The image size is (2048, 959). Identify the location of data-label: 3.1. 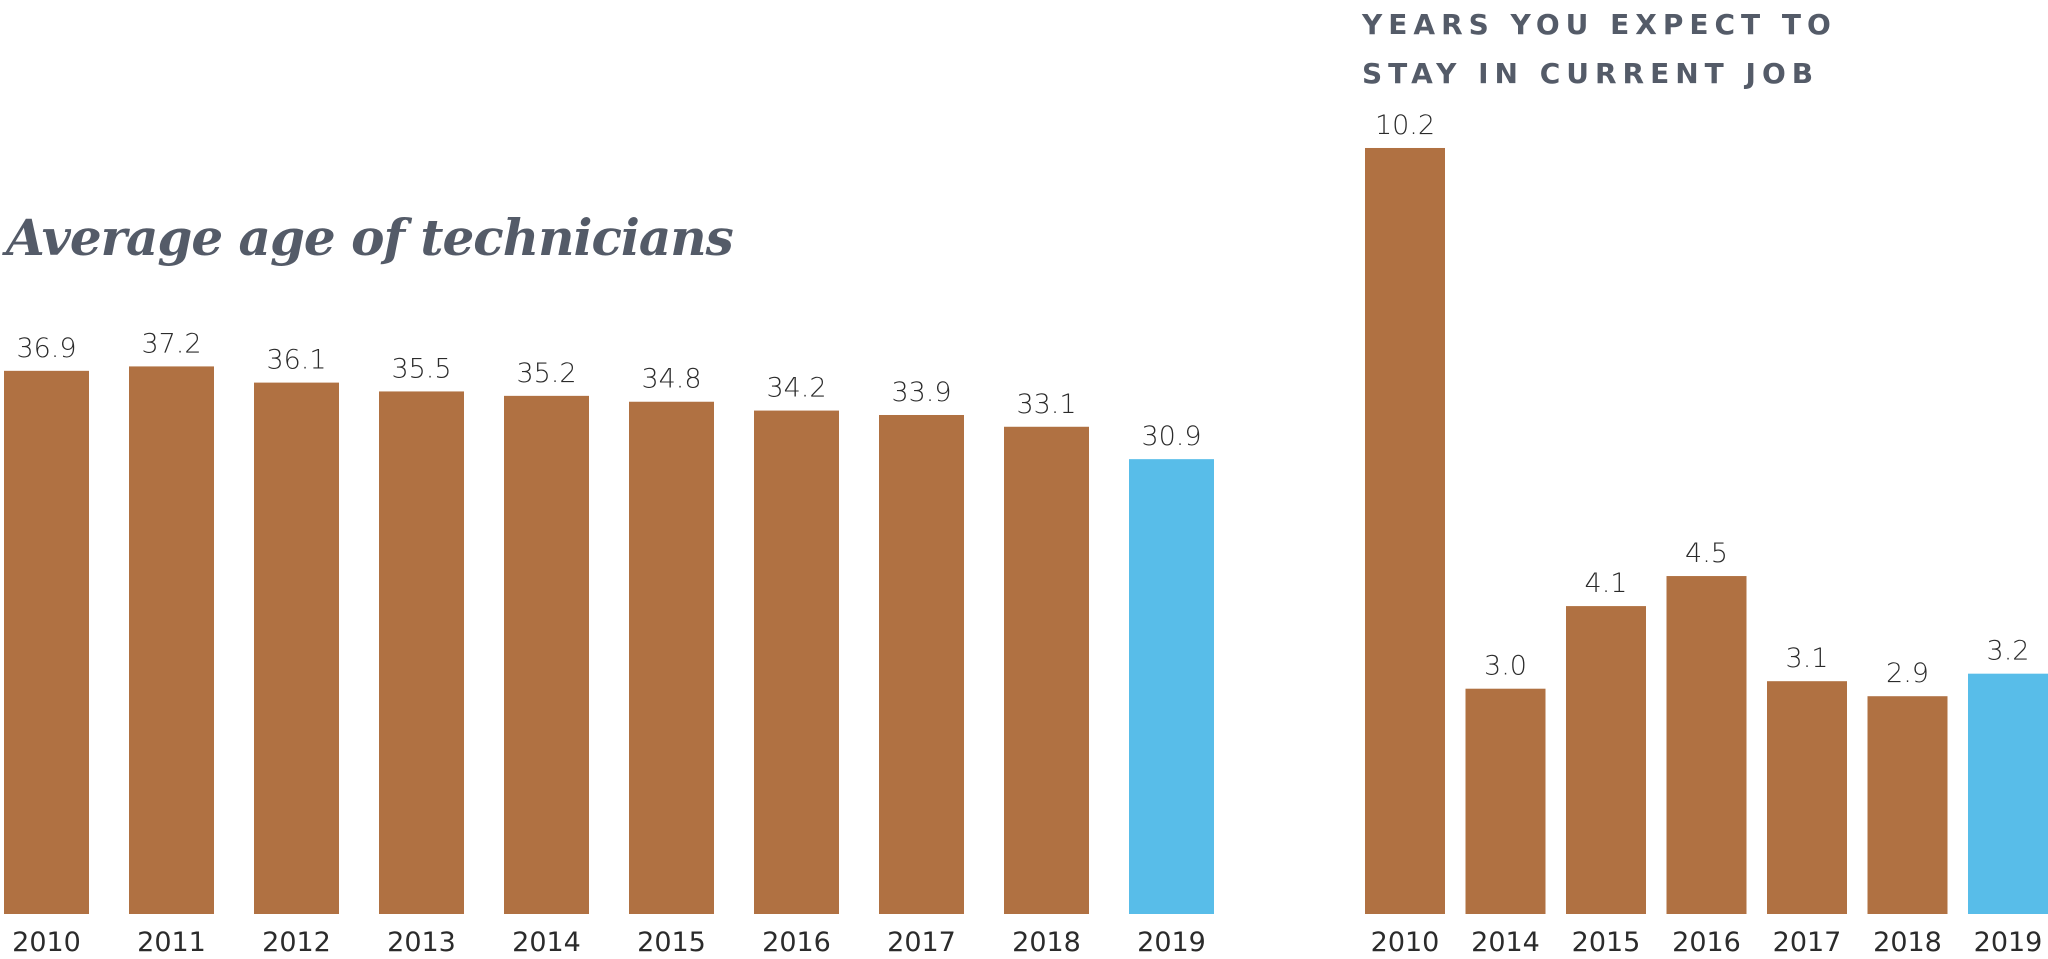
(1807, 658).